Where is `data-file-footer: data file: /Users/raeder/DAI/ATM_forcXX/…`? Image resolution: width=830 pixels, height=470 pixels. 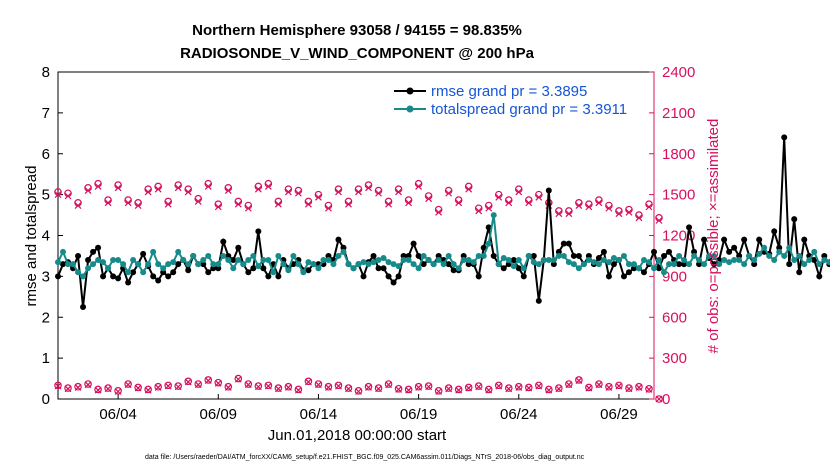
data-file-footer: data file: /Users/raeder/DAI/ATM_forcXX/… is located at coordinates (365, 457).